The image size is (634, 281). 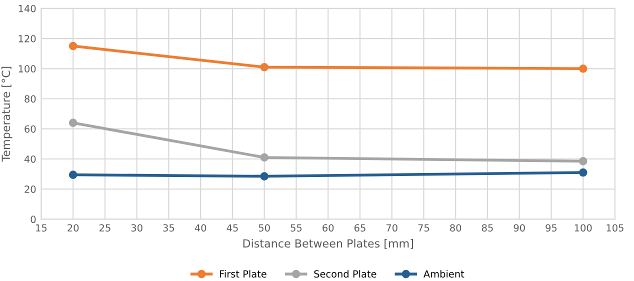 What do you see at coordinates (6, 114) in the screenshot?
I see `y-axis-title: Temperature [°C]` at bounding box center [6, 114].